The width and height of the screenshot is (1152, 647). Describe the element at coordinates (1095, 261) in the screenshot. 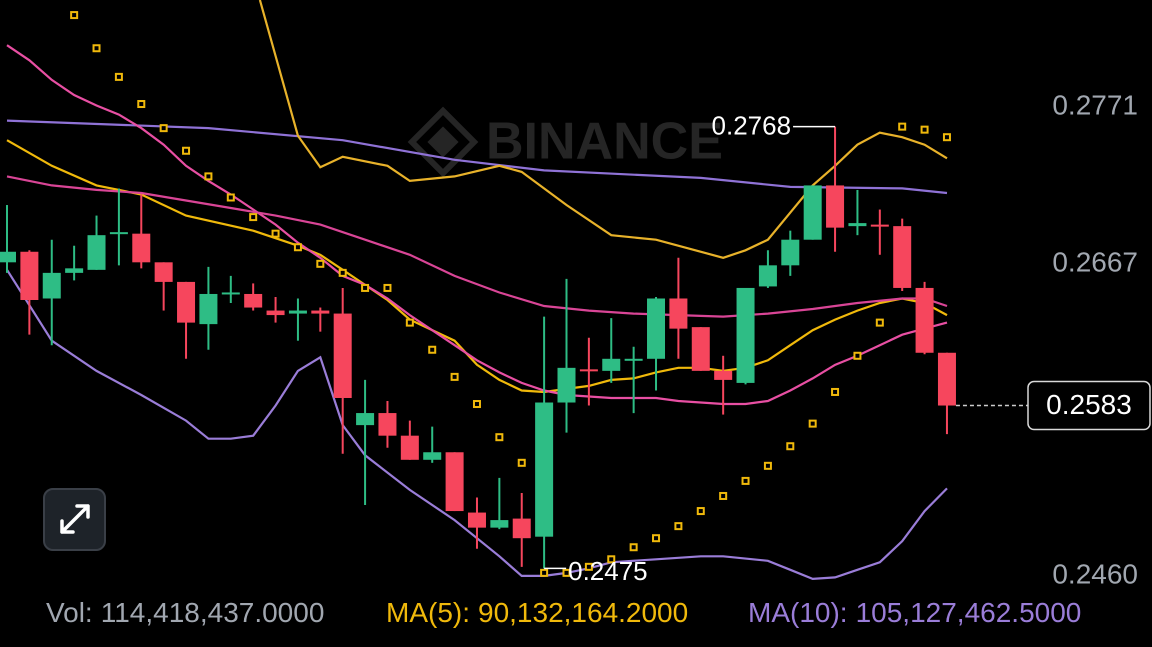

I see `y-tick-label: 0.2667` at that location.